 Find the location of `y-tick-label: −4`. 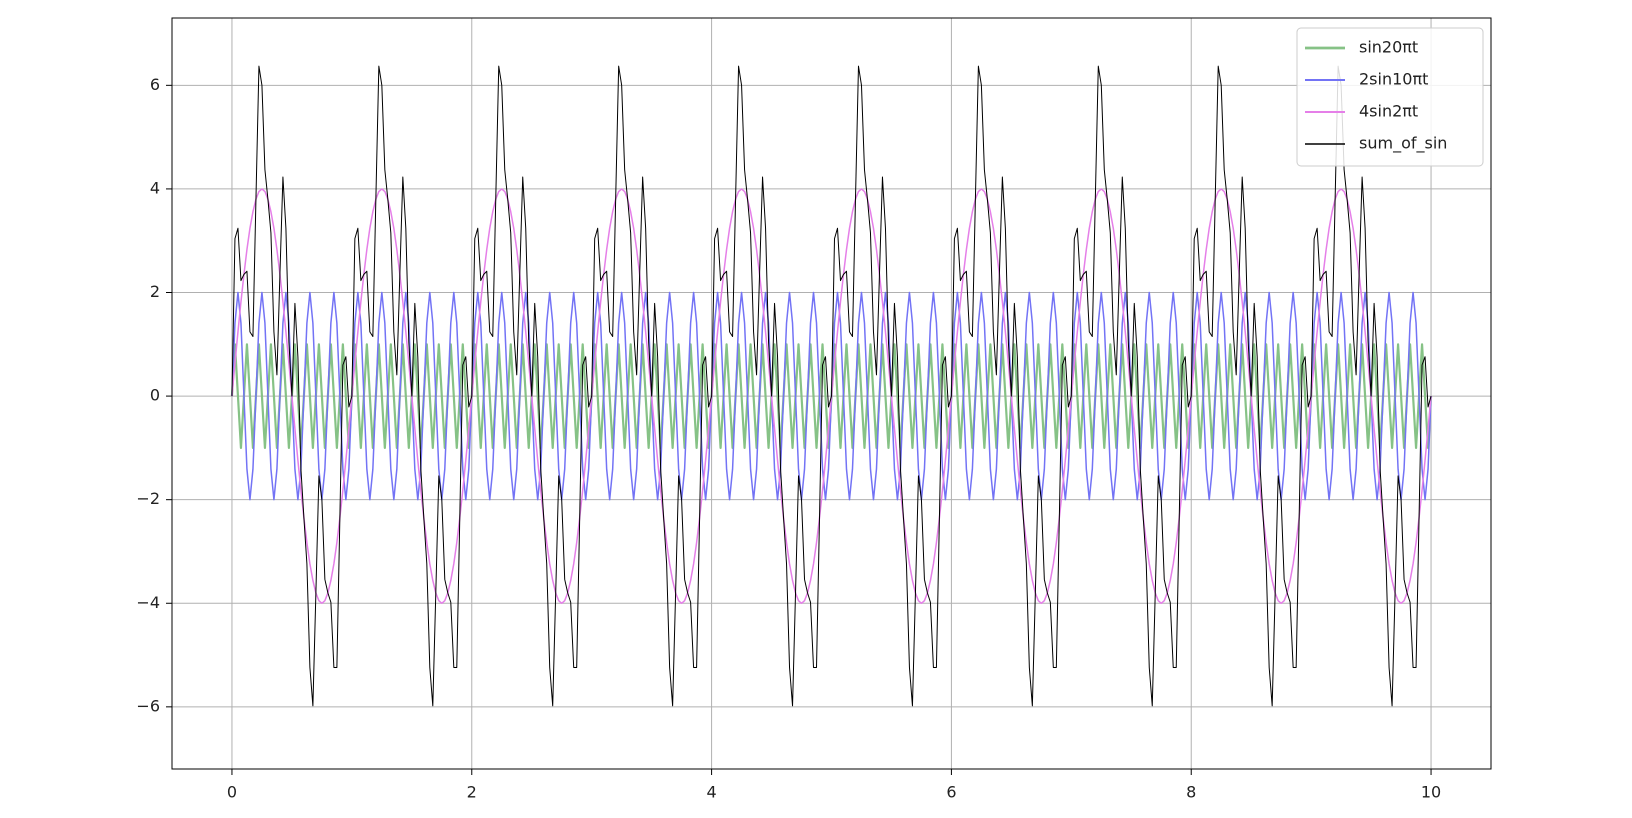

y-tick-label: −4 is located at coordinates (148, 602).